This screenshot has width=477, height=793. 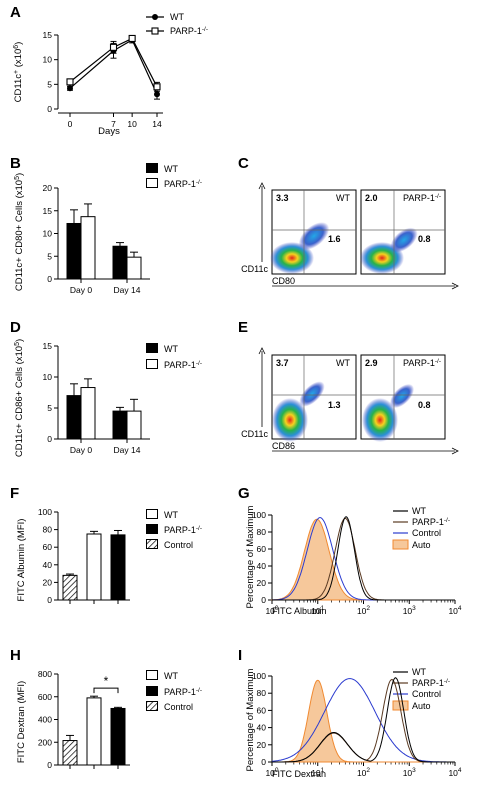 I want to click on flow-e-right-tl: 2.9, so click(x=371, y=363).